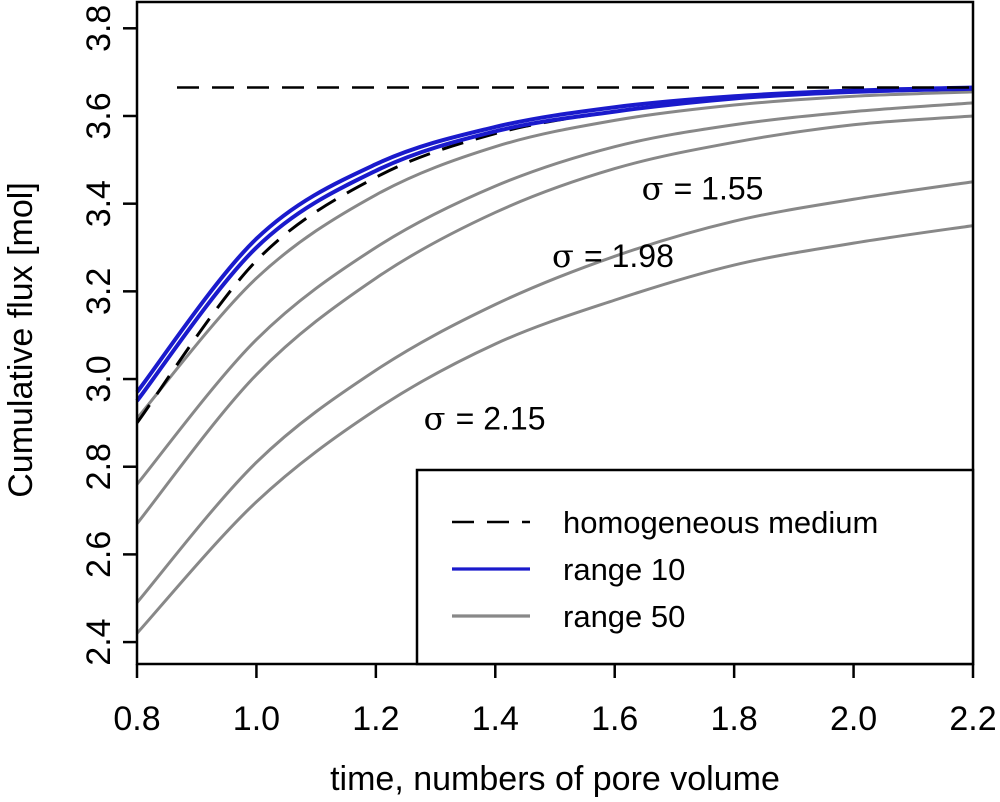 The image size is (1000, 802). Describe the element at coordinates (703, 188) in the screenshot. I see `sigma-annotation: σ = 1.55` at that location.